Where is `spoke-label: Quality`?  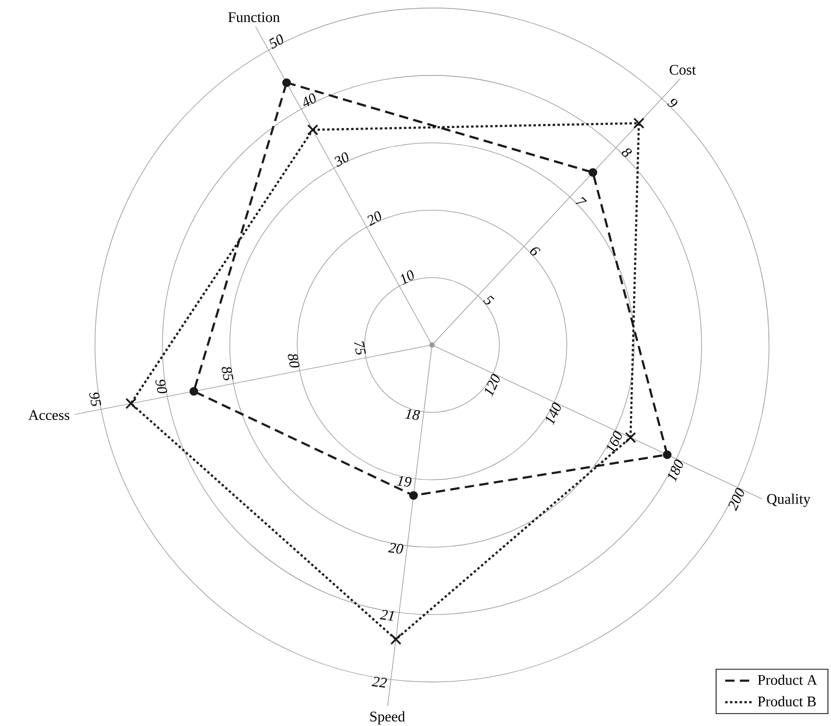
spoke-label: Quality is located at coordinates (788, 500).